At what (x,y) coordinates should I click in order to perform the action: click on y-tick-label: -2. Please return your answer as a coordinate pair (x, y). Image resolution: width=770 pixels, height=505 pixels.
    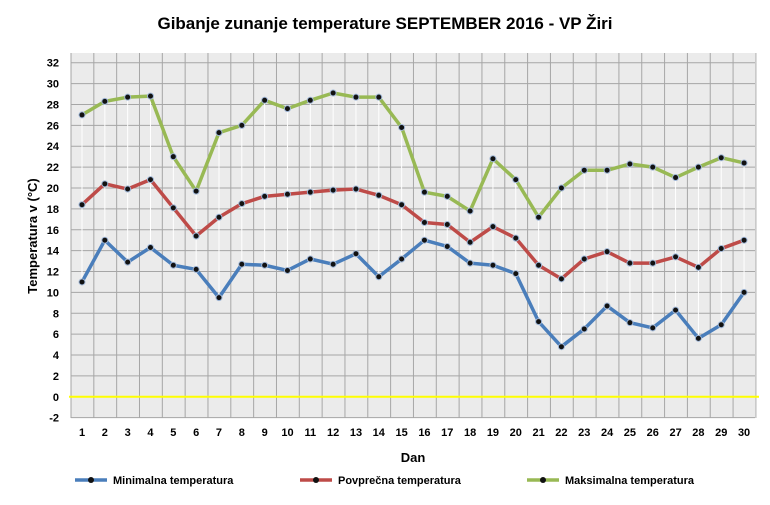
    Looking at the image, I should click on (54, 419).